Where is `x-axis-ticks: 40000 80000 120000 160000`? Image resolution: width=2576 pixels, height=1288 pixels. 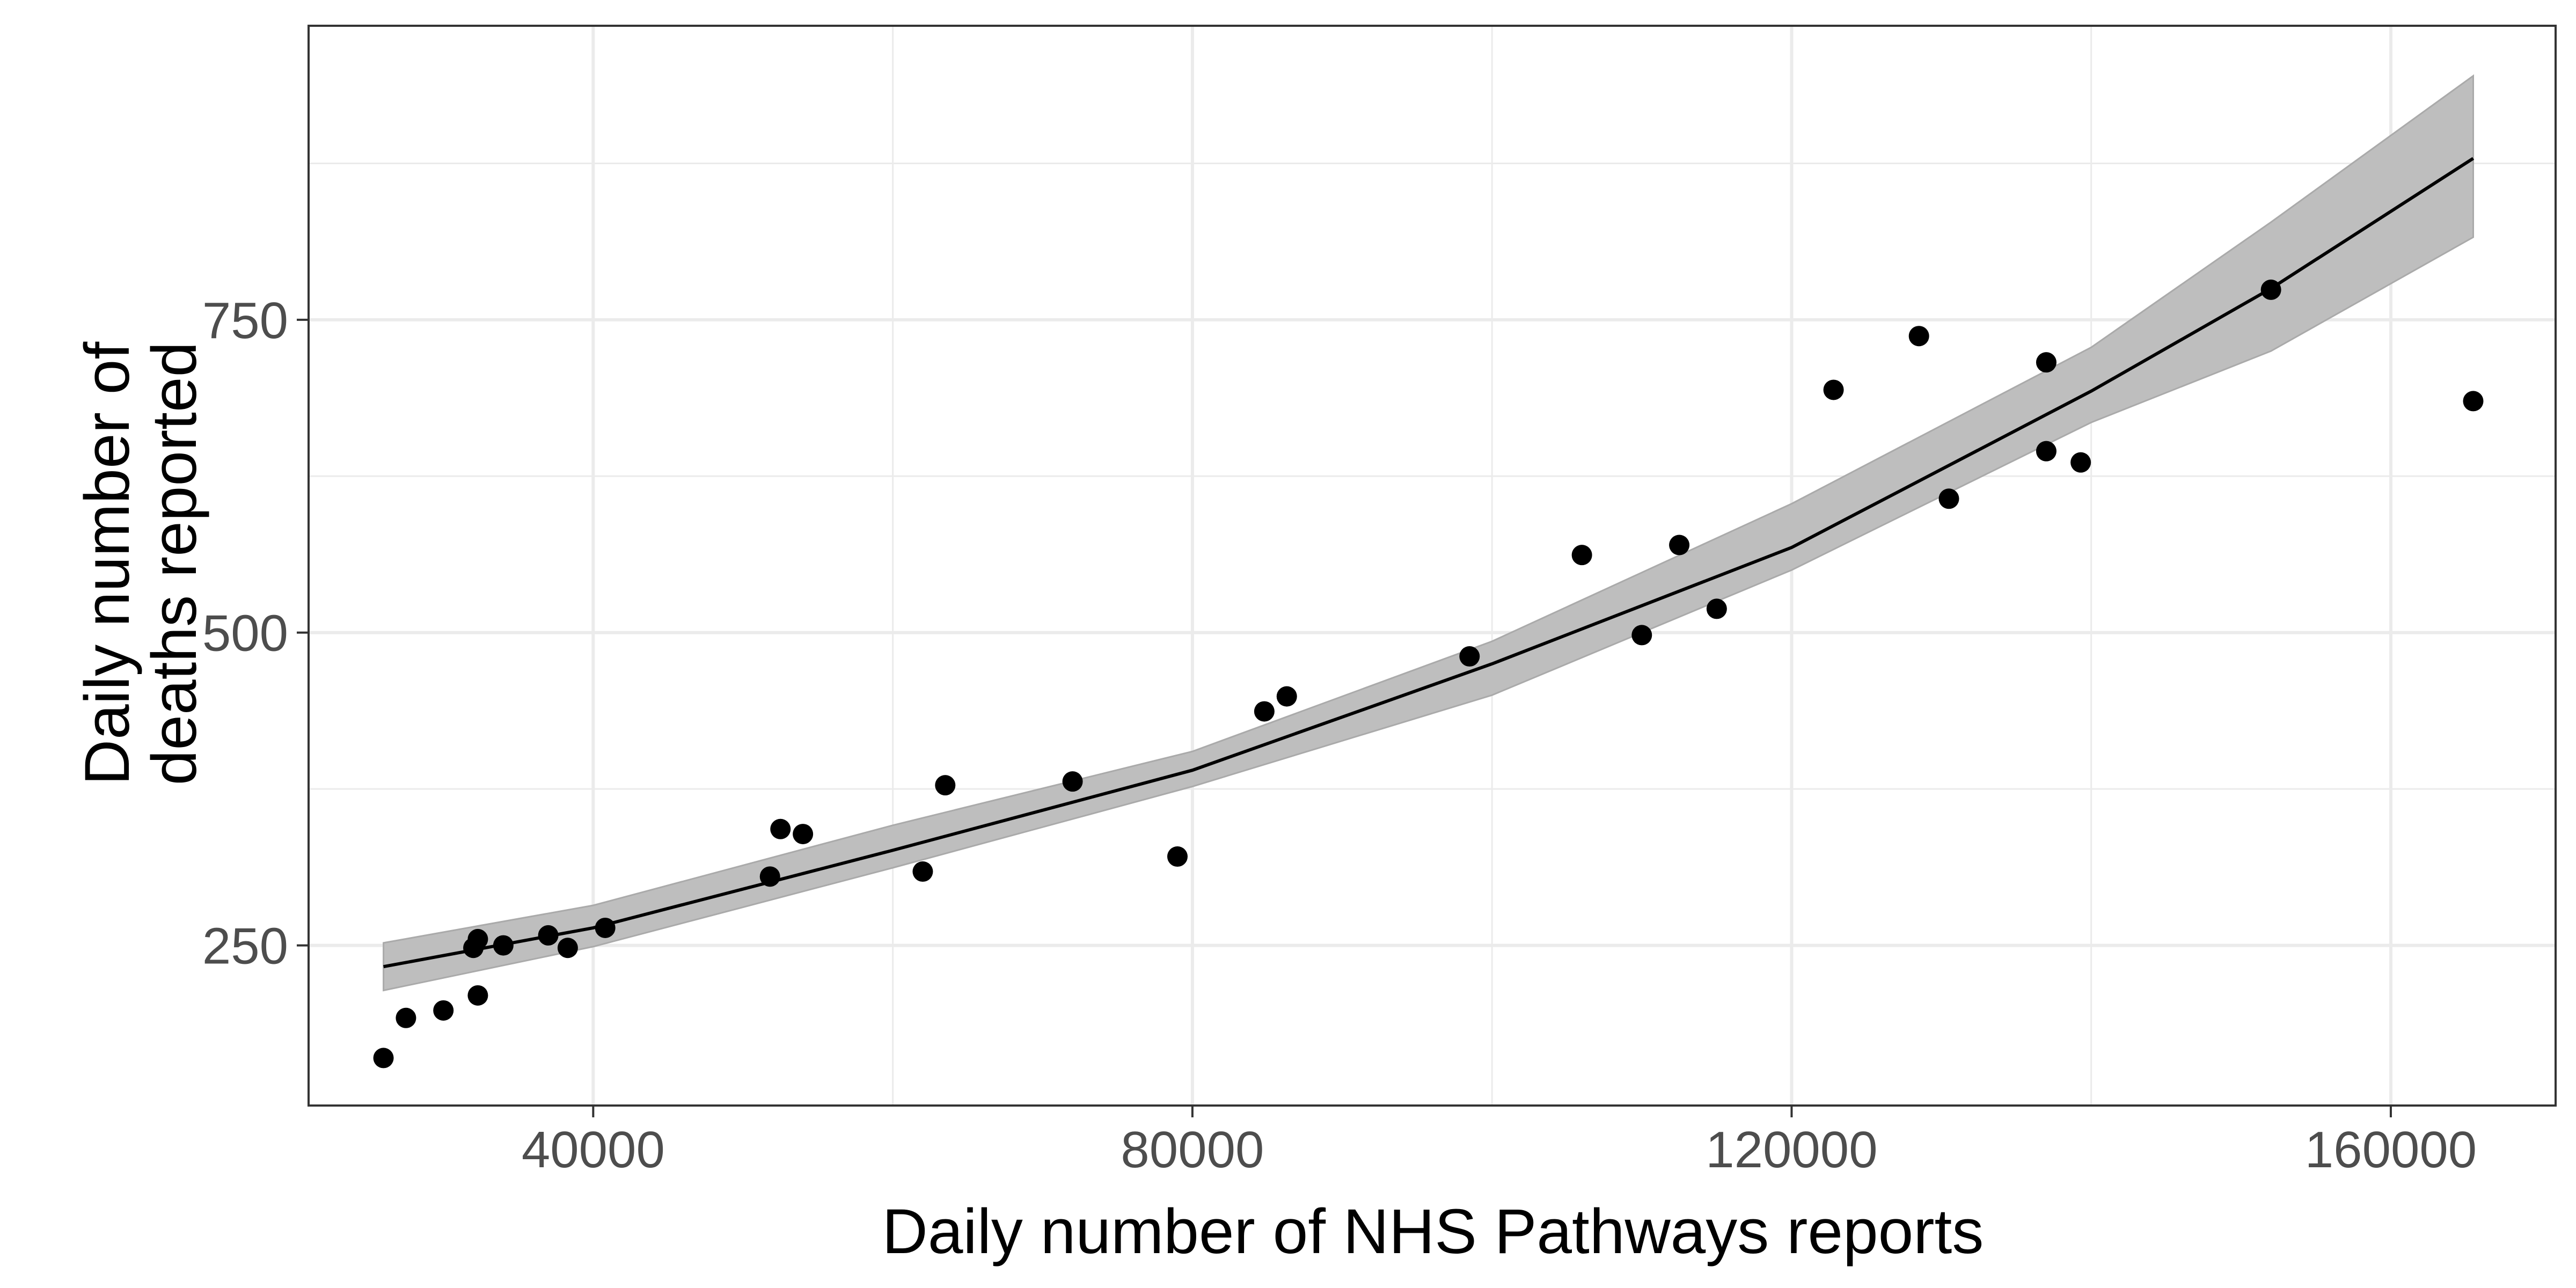
x-axis-ticks: 40000 80000 120000 160000 is located at coordinates (1499, 1142).